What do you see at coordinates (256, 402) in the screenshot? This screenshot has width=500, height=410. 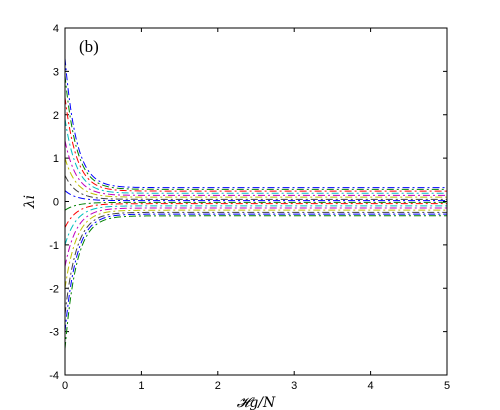 I see `x-axis-label: 𝓗g/N` at bounding box center [256, 402].